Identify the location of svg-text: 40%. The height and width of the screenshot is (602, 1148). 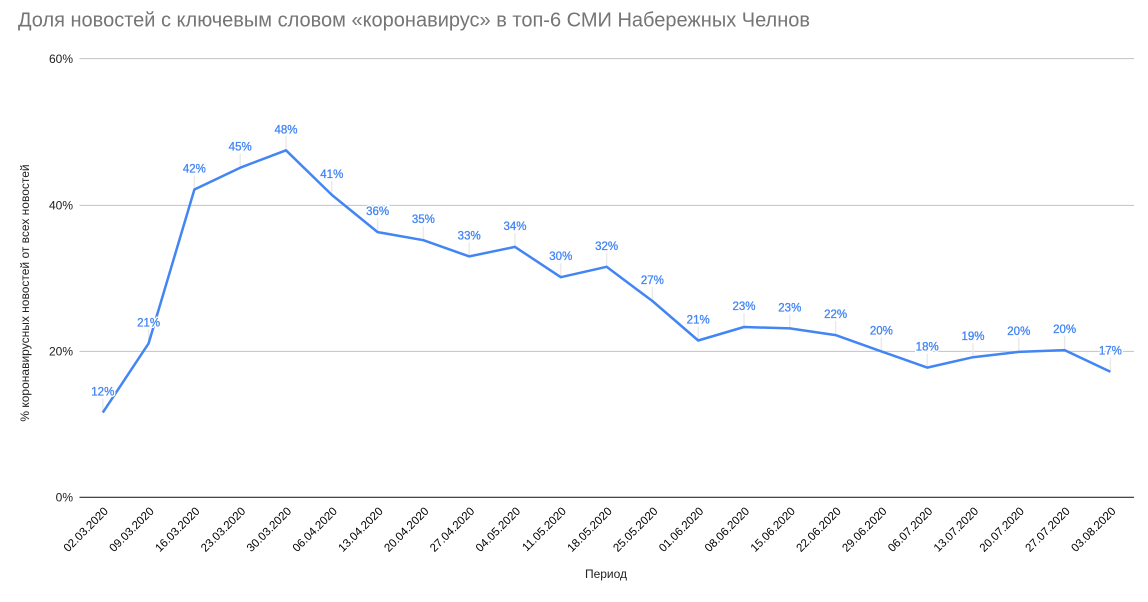
(61, 206).